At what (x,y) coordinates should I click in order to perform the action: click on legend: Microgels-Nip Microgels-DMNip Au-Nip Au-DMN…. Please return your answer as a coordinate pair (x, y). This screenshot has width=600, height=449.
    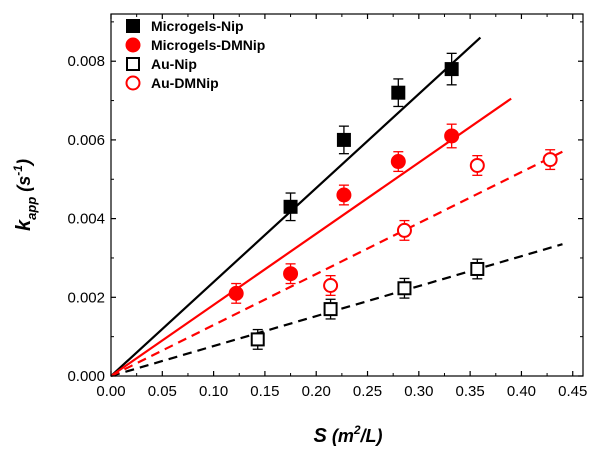
    Looking at the image, I should click on (195, 54).